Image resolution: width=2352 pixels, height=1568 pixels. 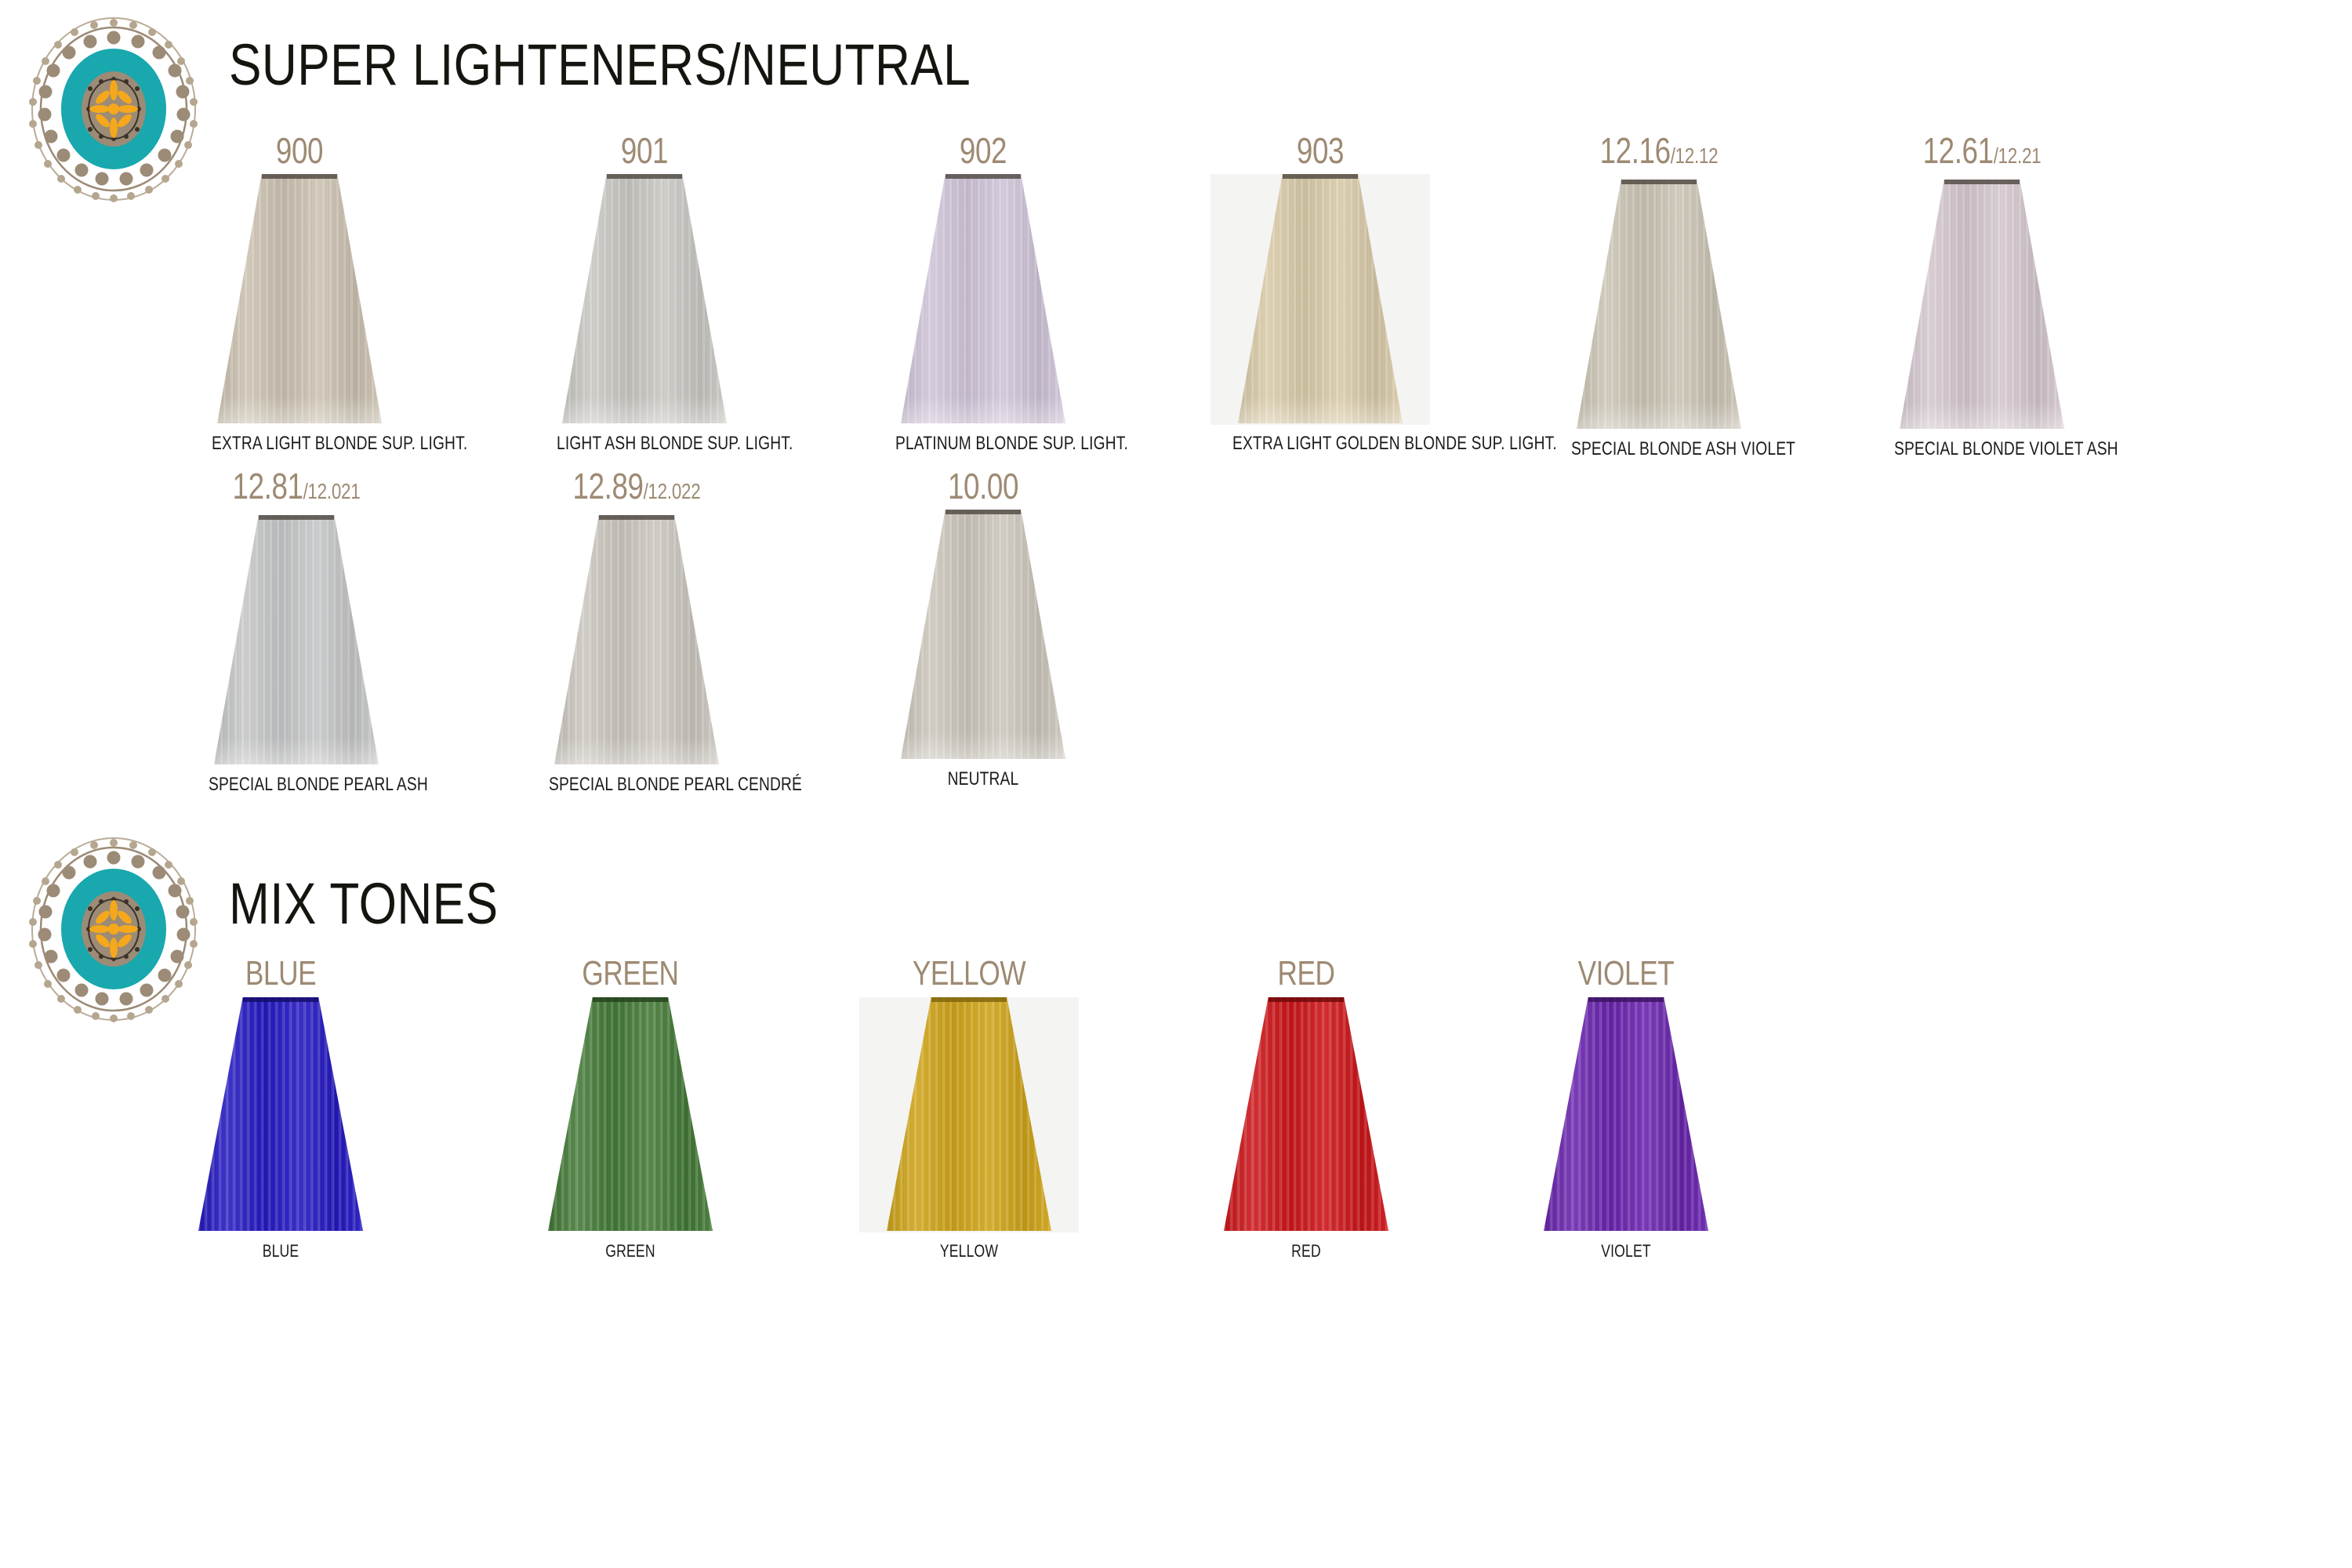 I want to click on swatch-mix-violet: VIOLET VIOLET, so click(x=1626, y=1107).